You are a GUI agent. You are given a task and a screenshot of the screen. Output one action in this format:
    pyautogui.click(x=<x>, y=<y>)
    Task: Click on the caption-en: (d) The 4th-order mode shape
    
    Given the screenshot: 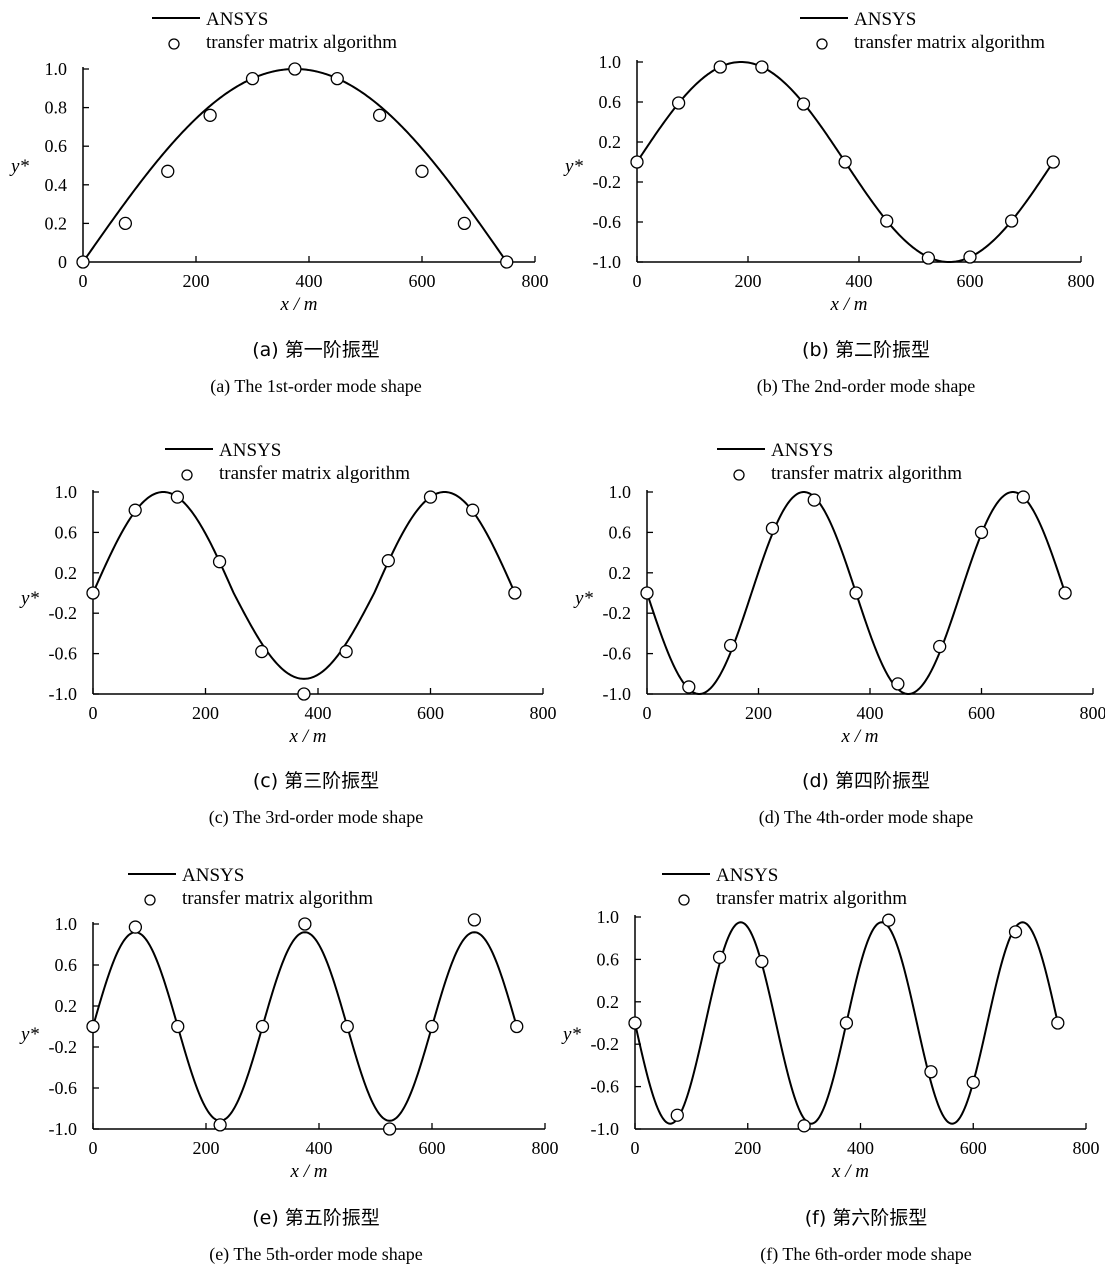 What is the action you would take?
    pyautogui.click(x=866, y=817)
    